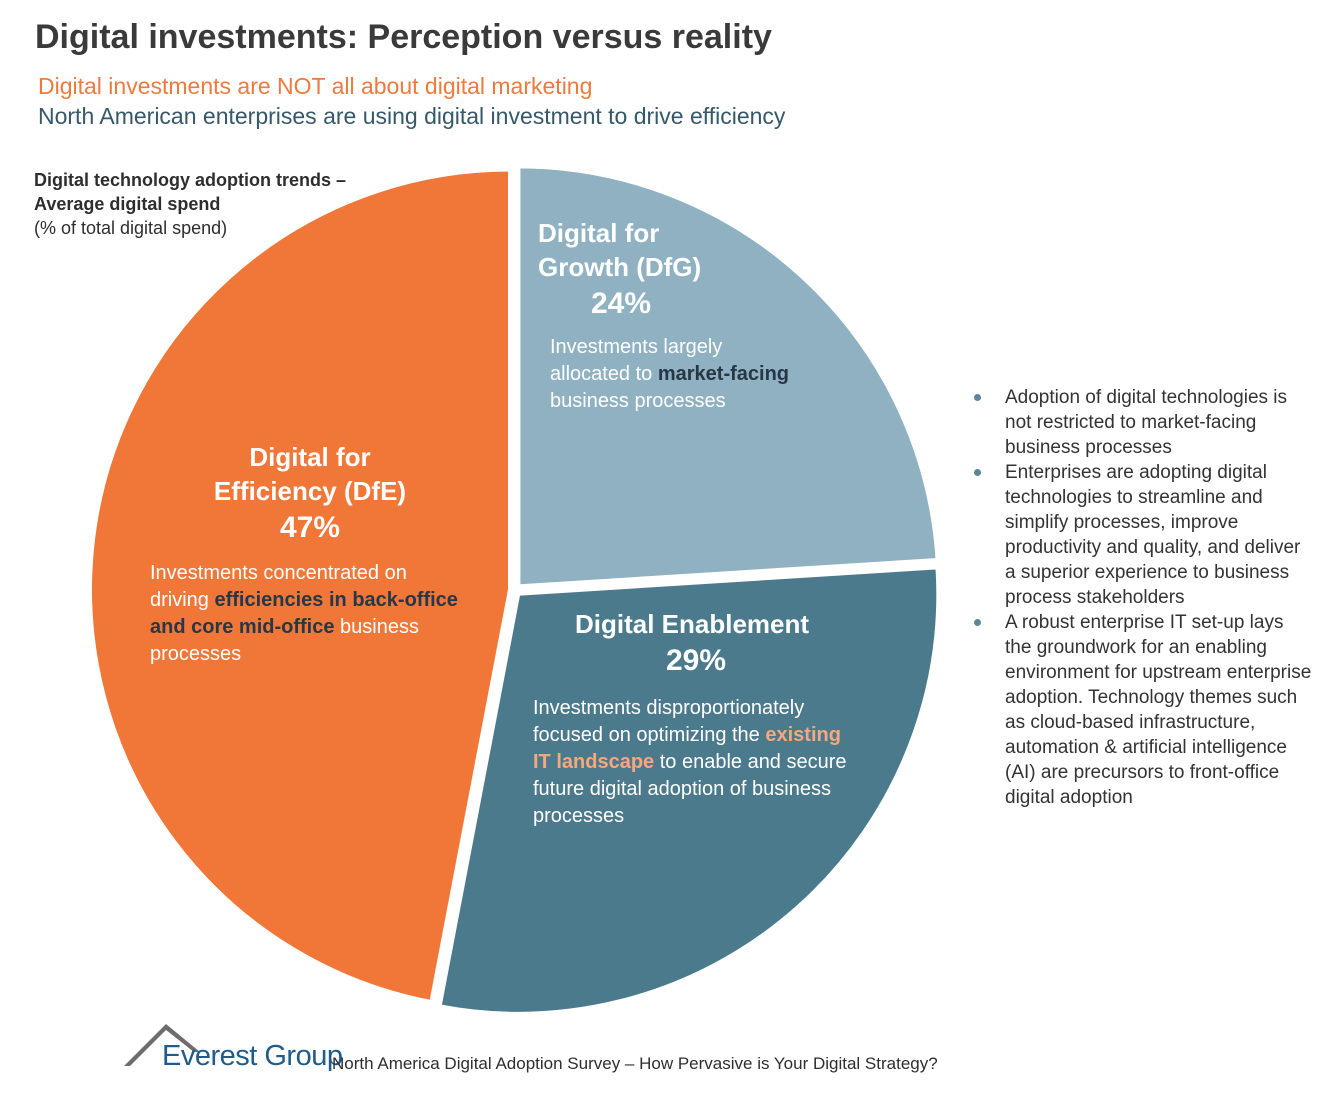  What do you see at coordinates (162, 1045) in the screenshot?
I see `mountain-peak-icon` at bounding box center [162, 1045].